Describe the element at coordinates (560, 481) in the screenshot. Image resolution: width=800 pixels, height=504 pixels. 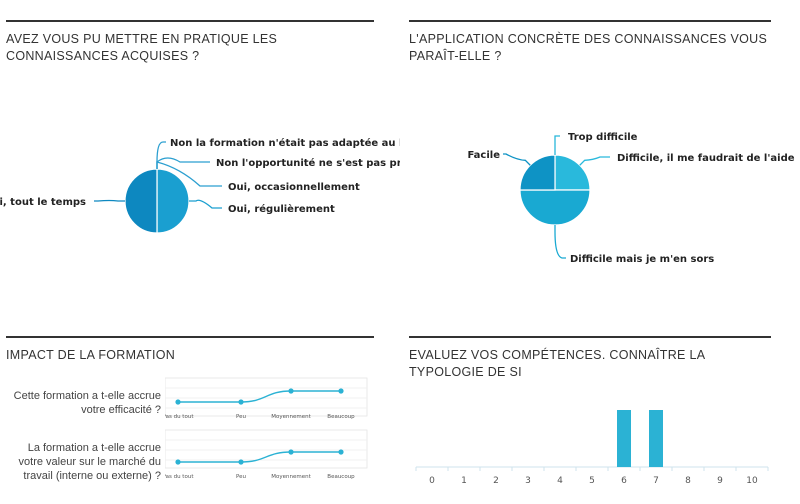
I see `tick-label: 4` at that location.